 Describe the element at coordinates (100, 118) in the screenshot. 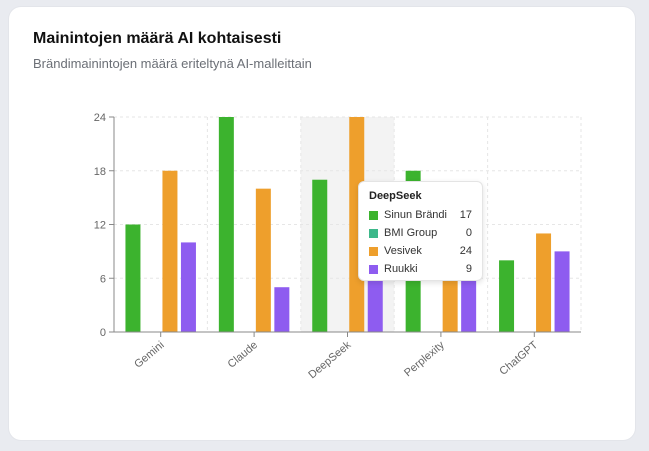

I see `y-tick-label: 24` at that location.